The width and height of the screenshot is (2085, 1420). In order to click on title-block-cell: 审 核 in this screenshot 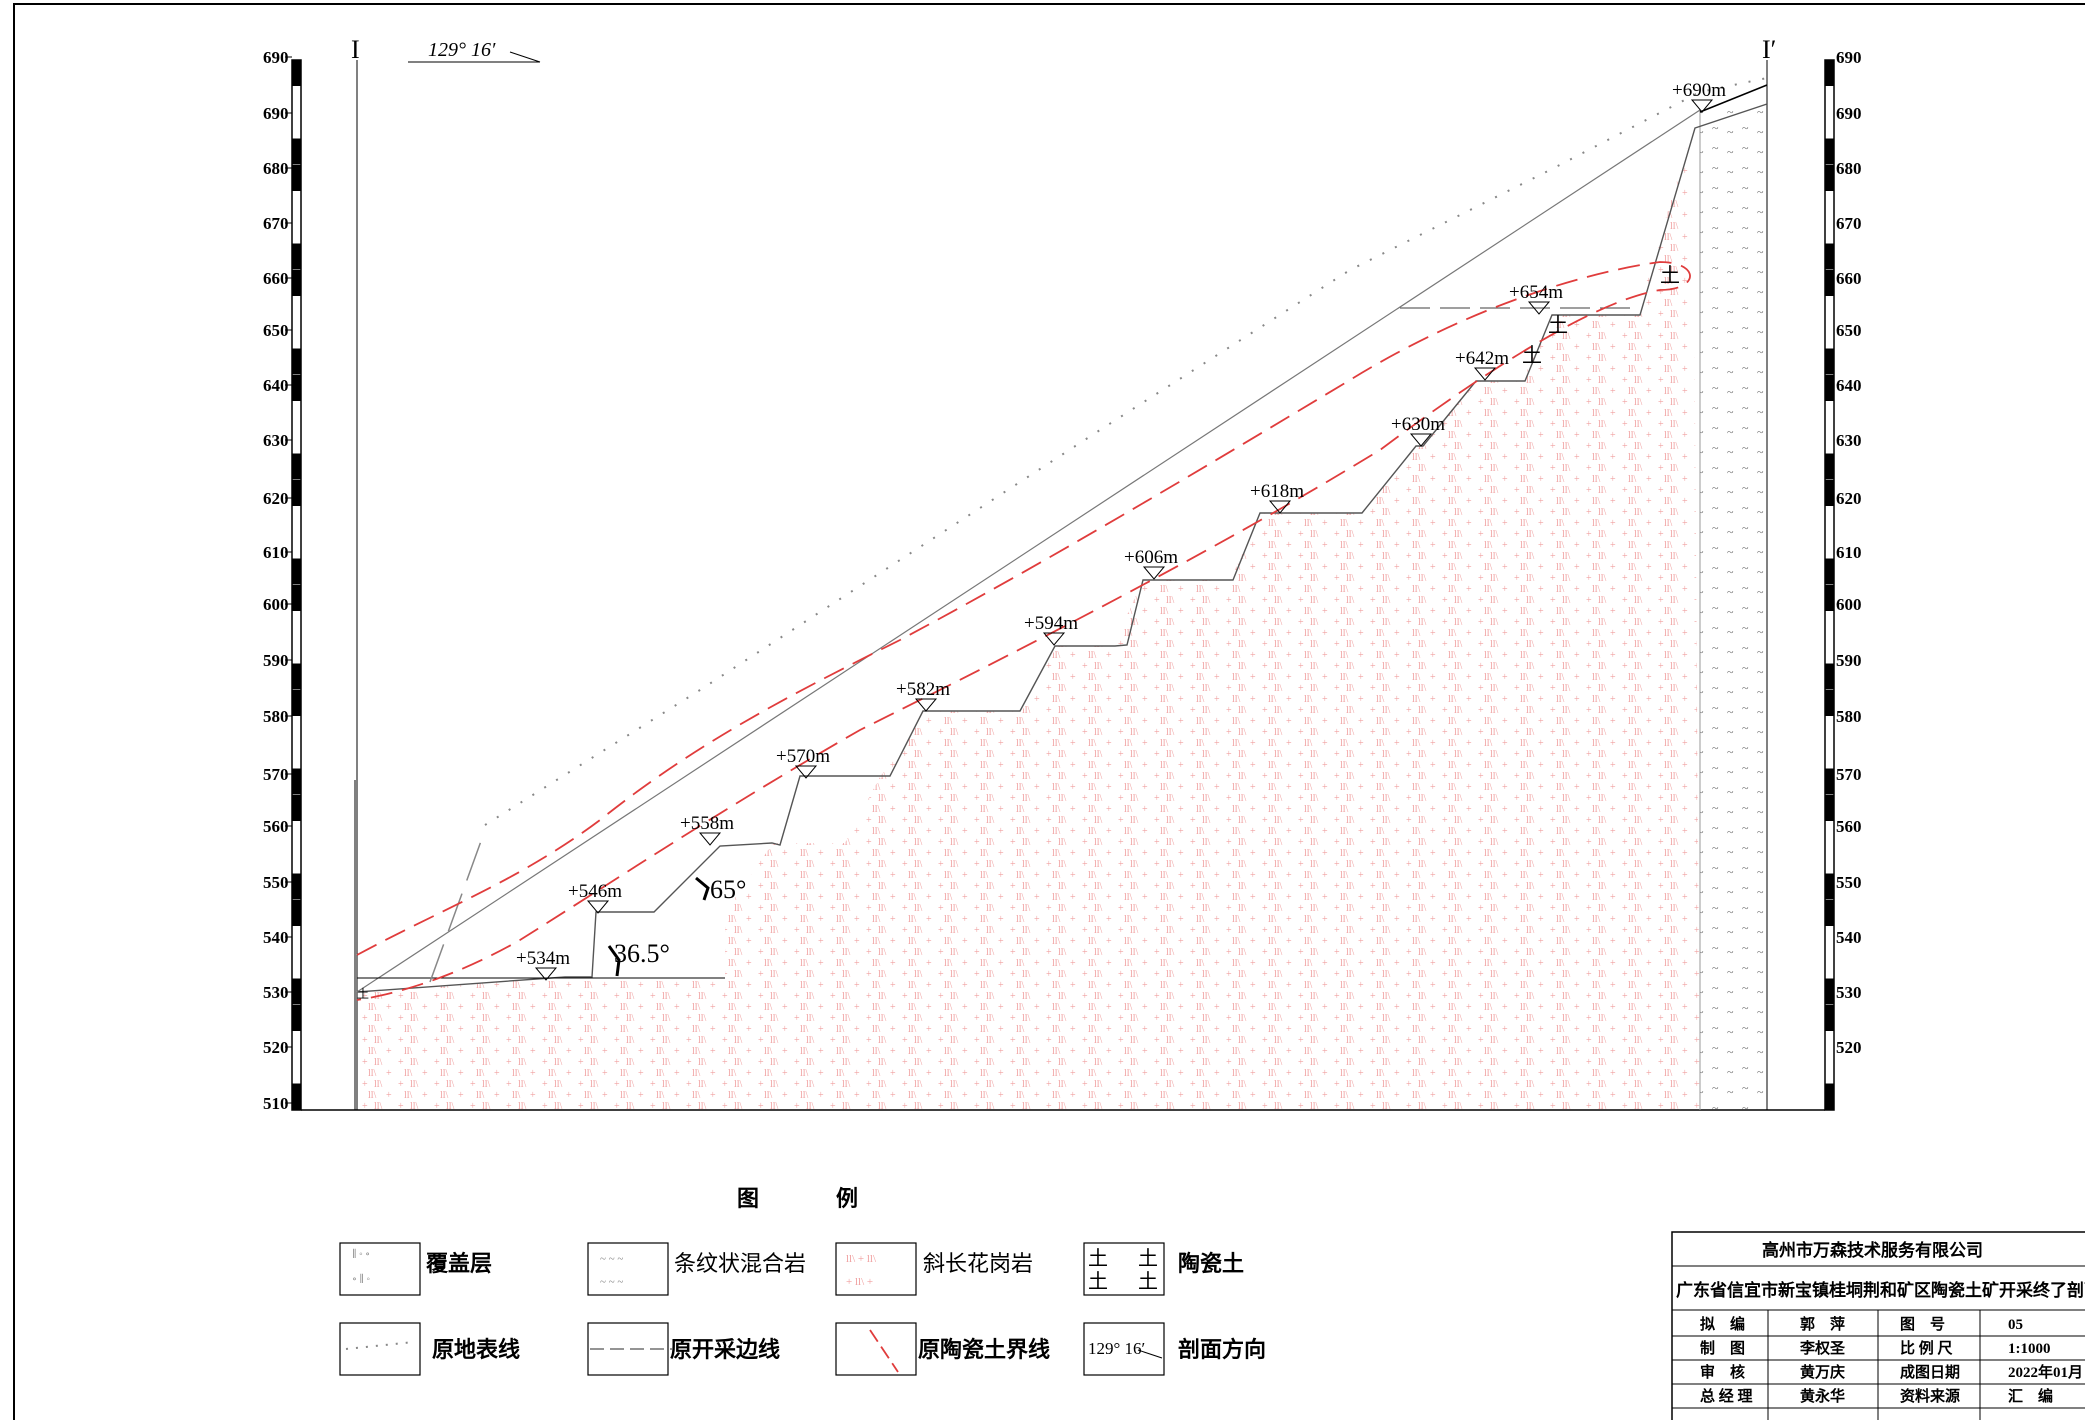, I will do `click(1722, 1372)`.